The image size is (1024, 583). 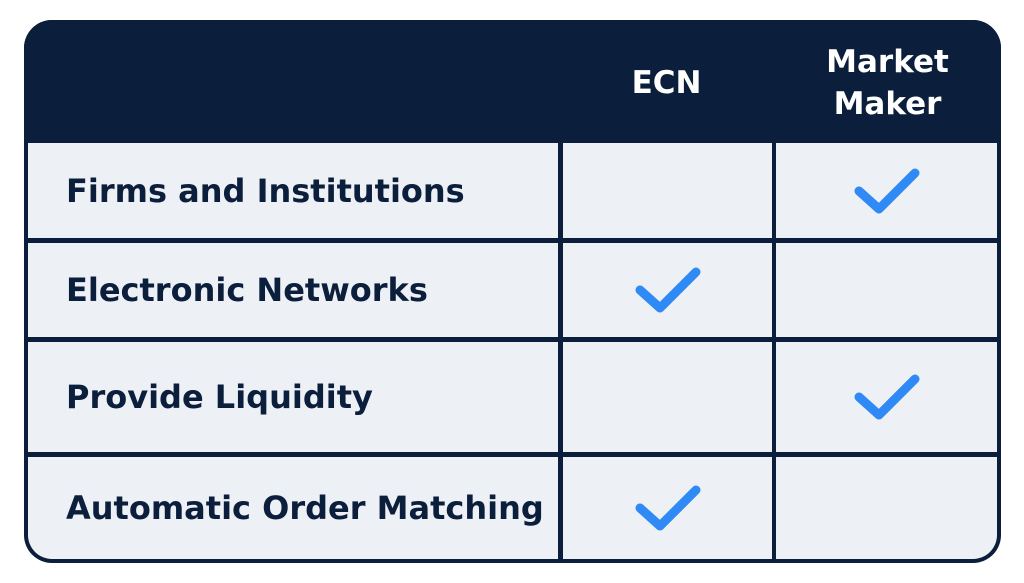 What do you see at coordinates (305, 508) in the screenshot?
I see `row-label: Automatic Order Matching` at bounding box center [305, 508].